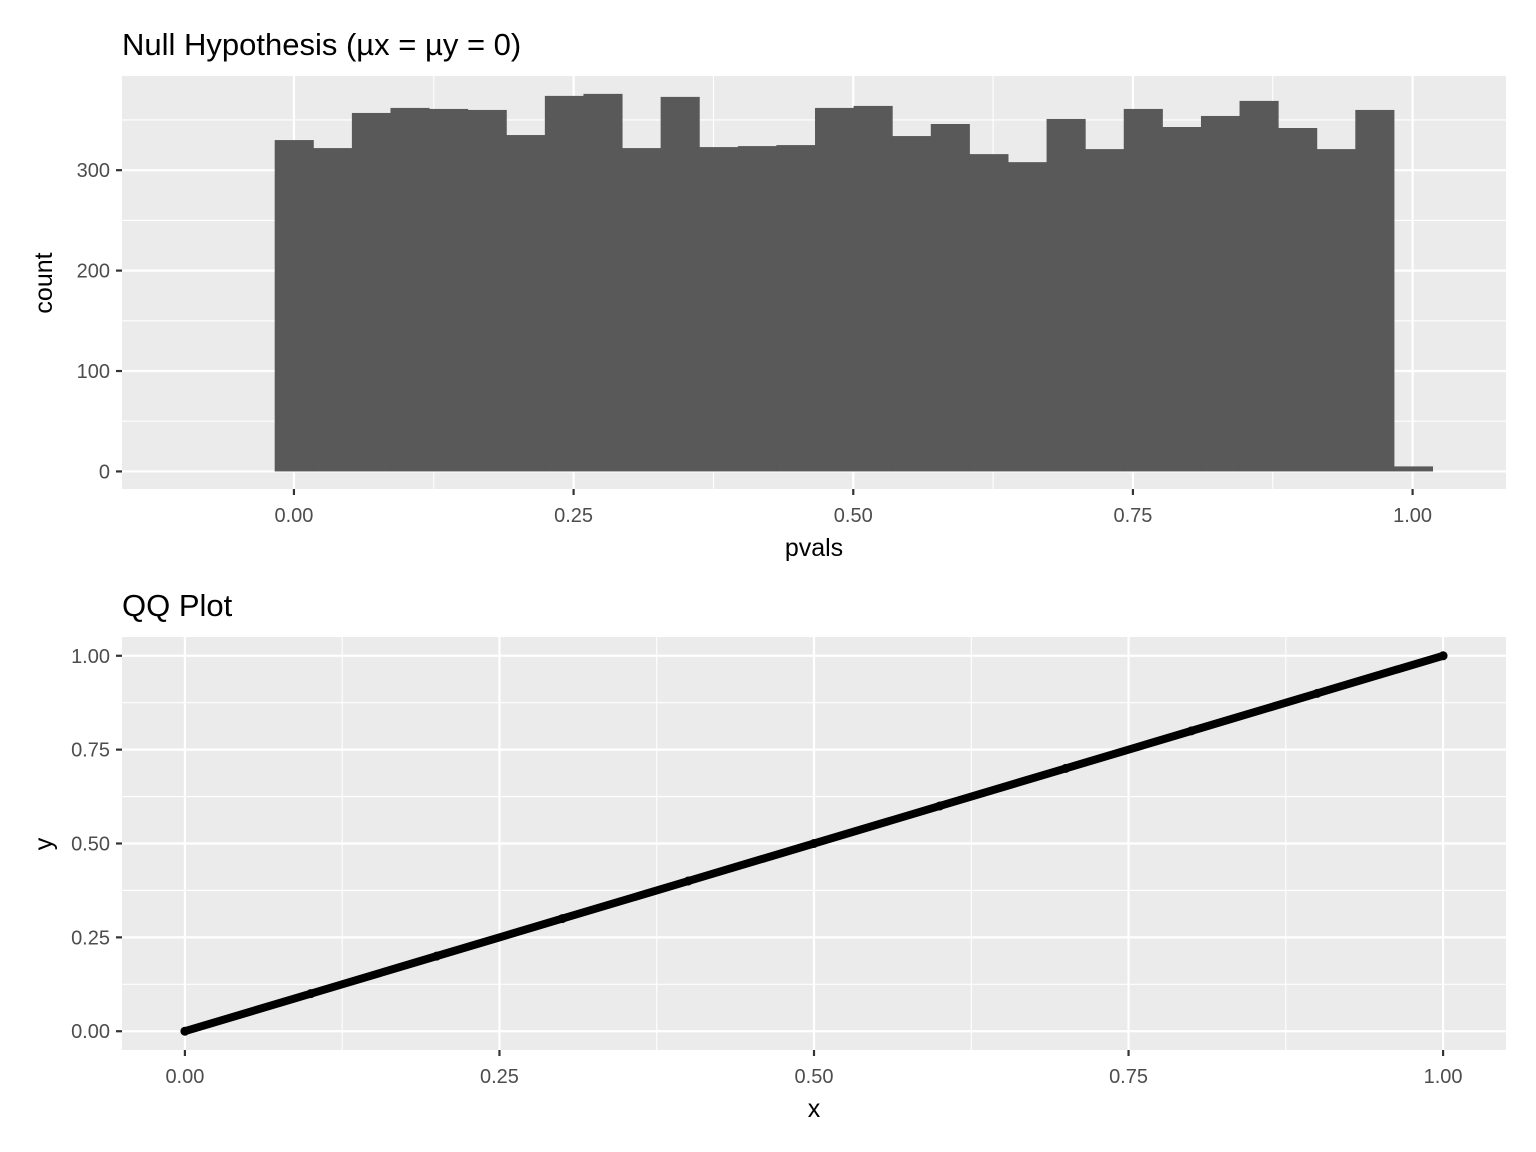  I want to click on qq-y-tick-label: 0.50, so click(90, 845).